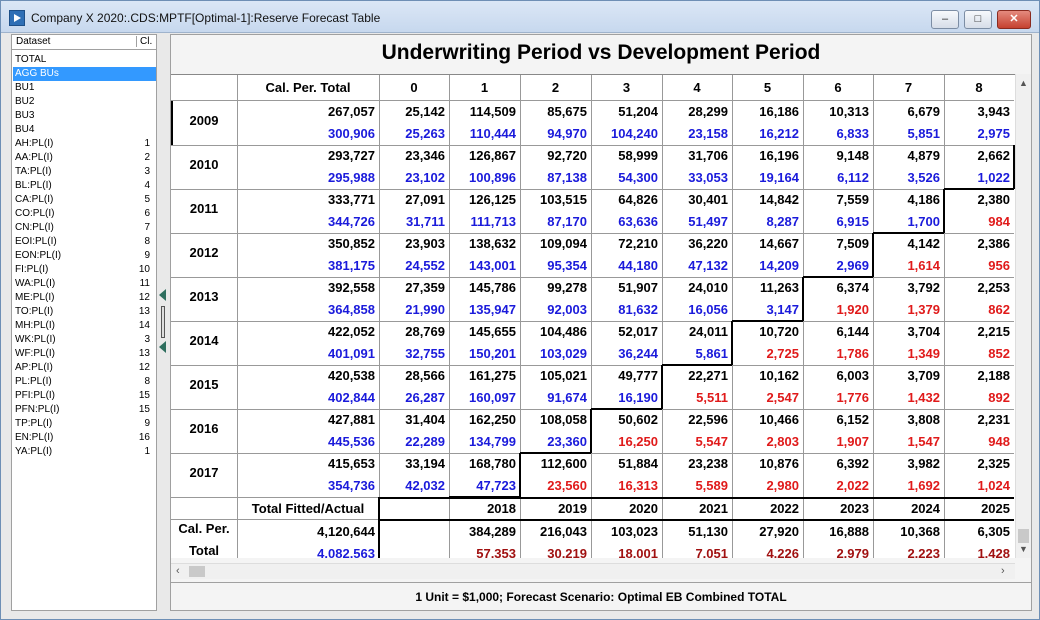 The height and width of the screenshot is (620, 1040). Describe the element at coordinates (84, 116) in the screenshot. I see `dataset-list-item: BU3` at that location.